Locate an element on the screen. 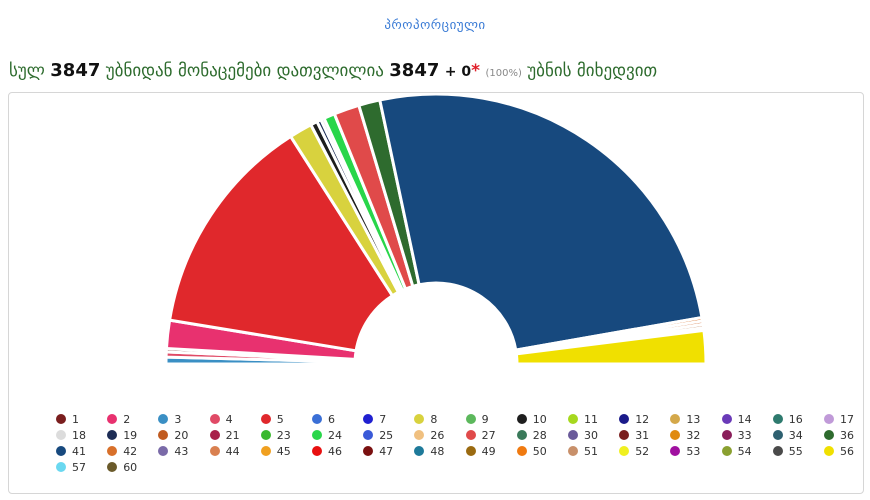 Image resolution: width=870 pixels, height=500 pixels. legend-label: 4 is located at coordinates (229, 419).